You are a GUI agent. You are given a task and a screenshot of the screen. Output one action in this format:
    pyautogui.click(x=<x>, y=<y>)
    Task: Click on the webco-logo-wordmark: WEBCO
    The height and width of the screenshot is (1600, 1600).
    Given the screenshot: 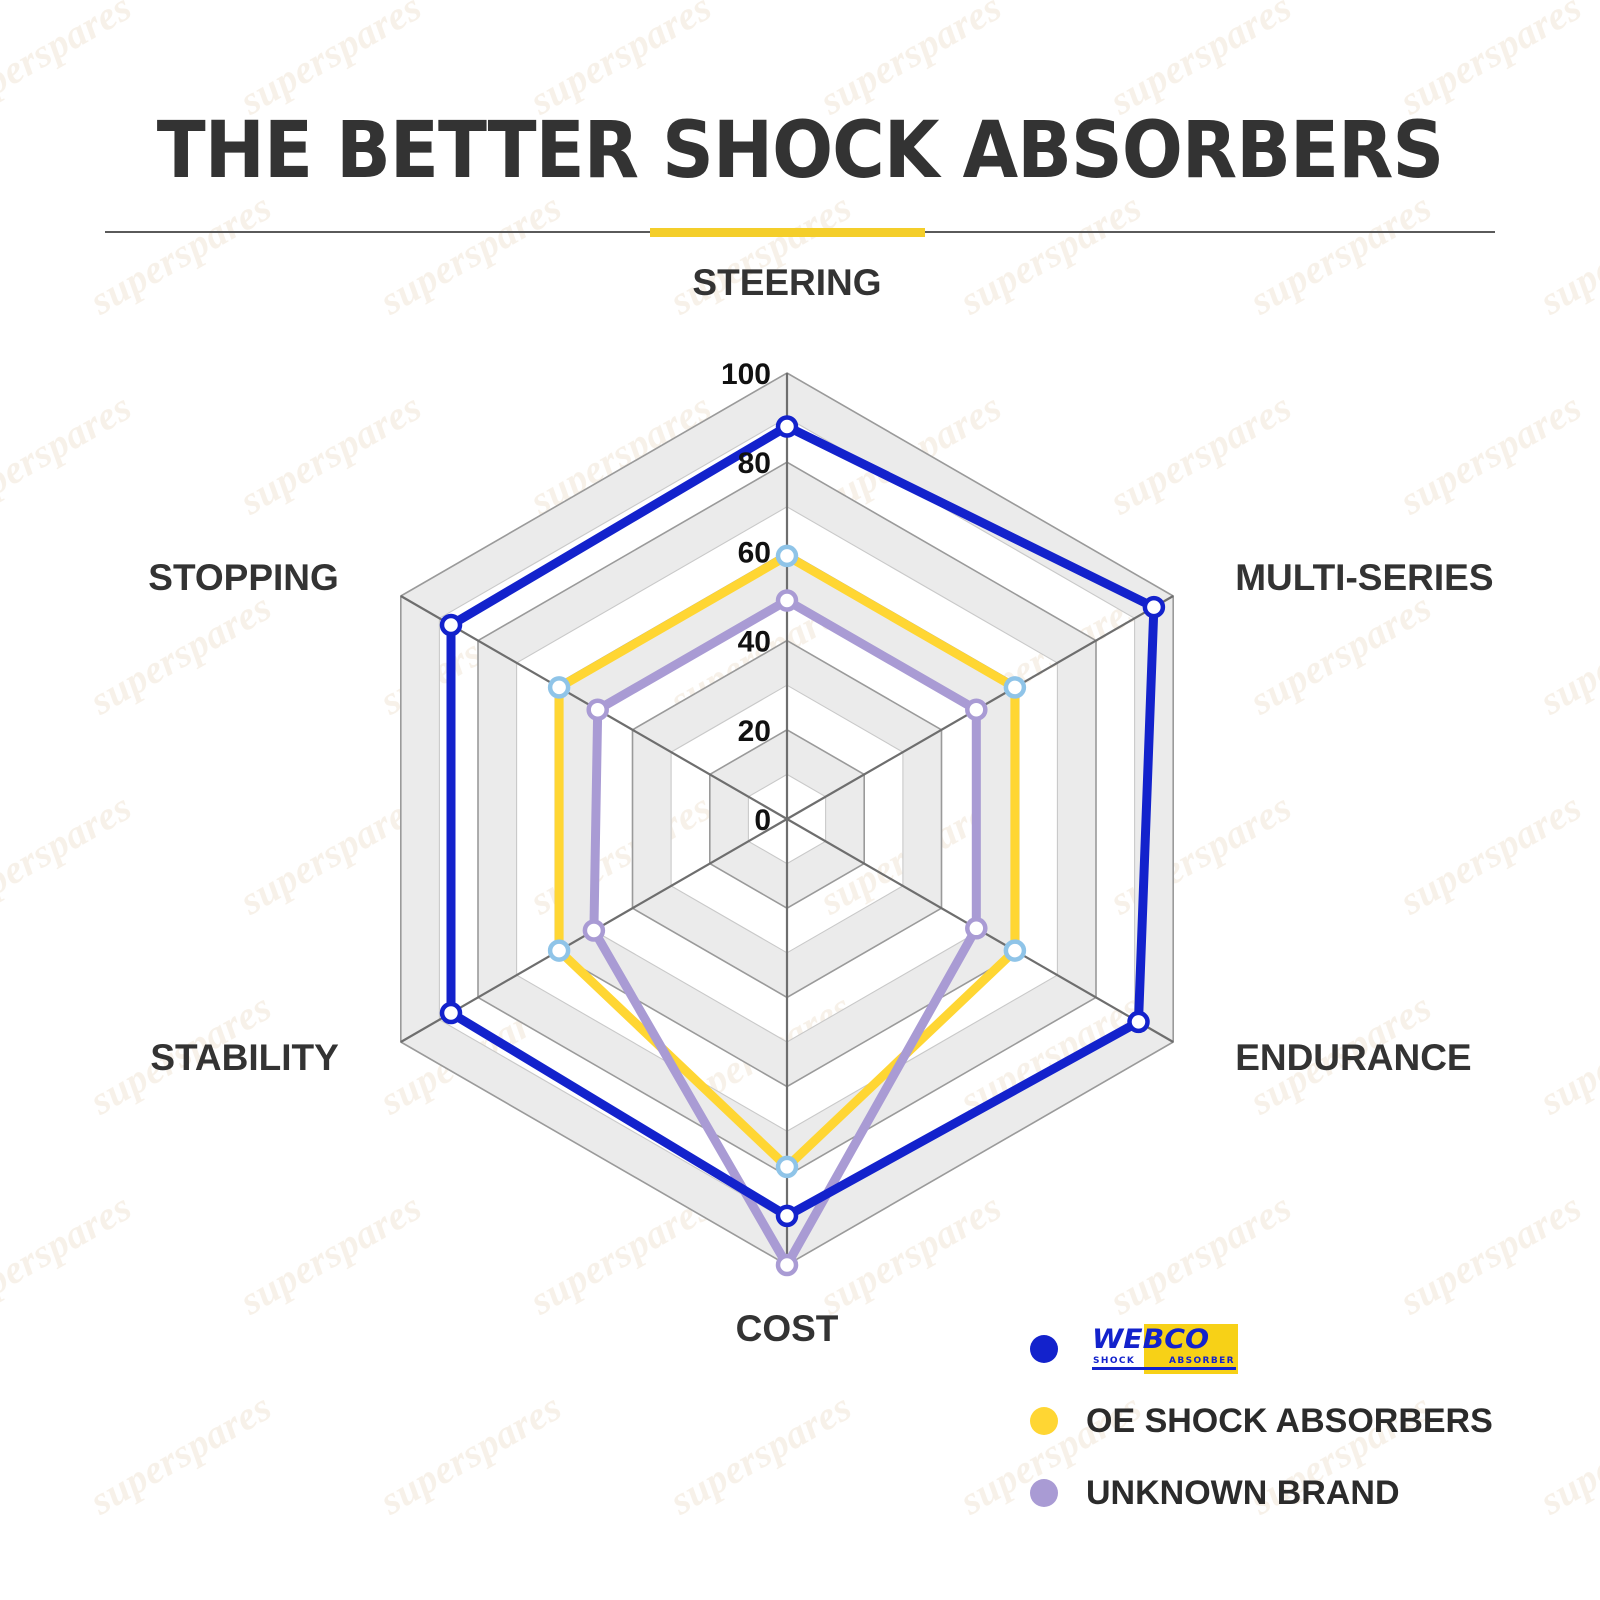 What is the action you would take?
    pyautogui.click(x=1151, y=1339)
    